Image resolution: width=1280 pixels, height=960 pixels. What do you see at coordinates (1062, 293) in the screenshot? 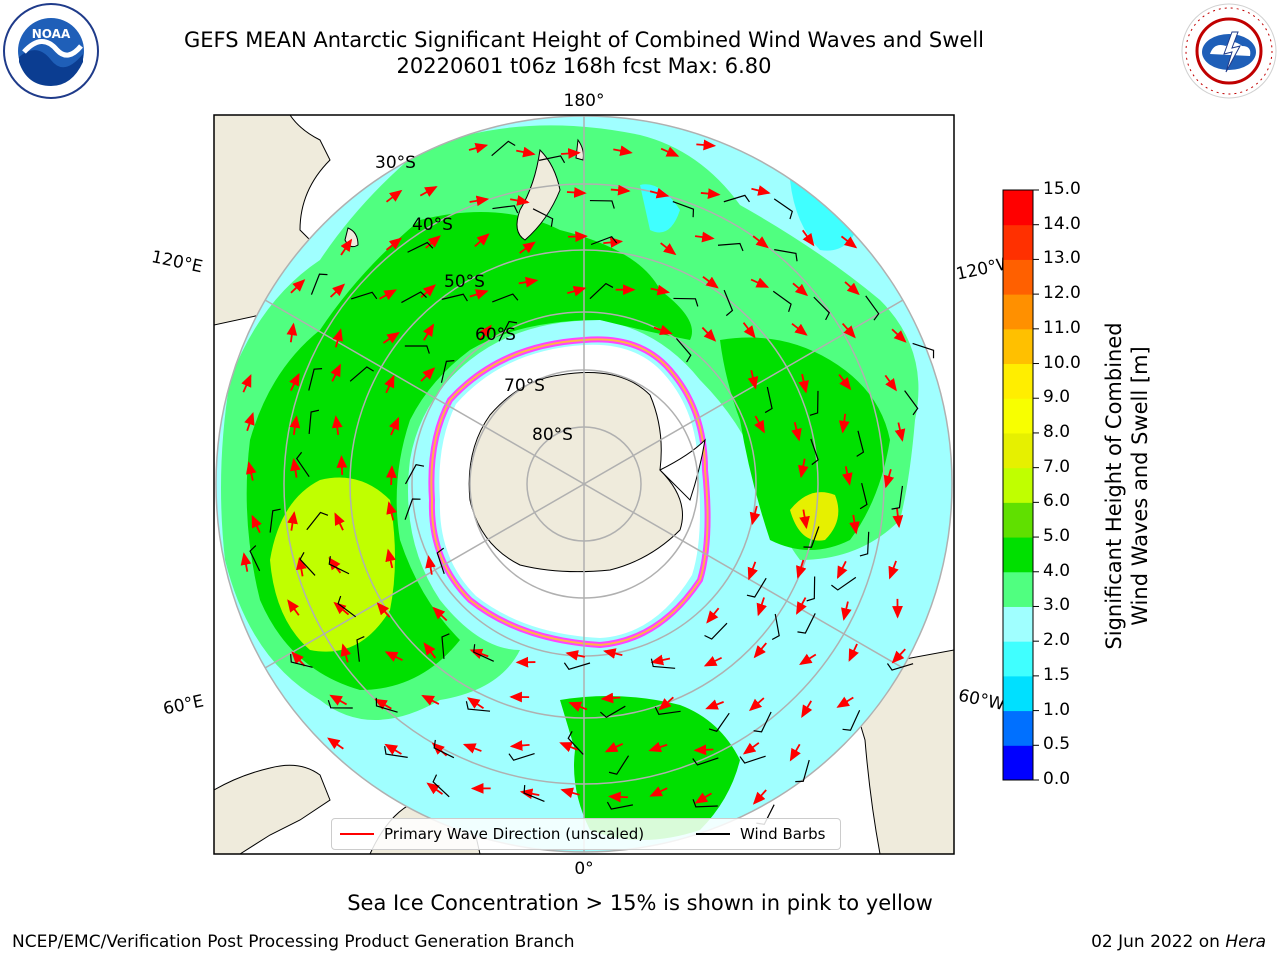
I see `colorbar-tick-label: 12.0` at bounding box center [1062, 293].